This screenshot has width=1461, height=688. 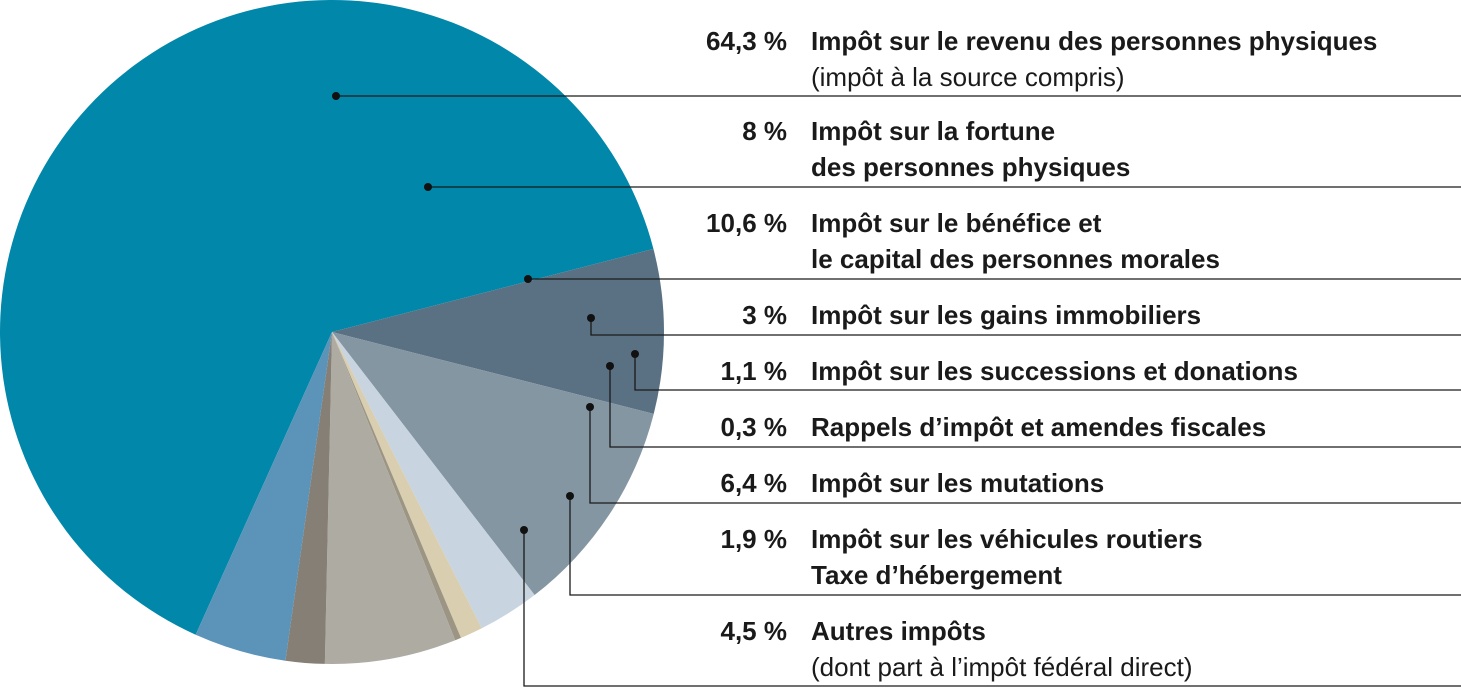 I want to click on percent-label: 10,6 %, so click(x=746, y=223).